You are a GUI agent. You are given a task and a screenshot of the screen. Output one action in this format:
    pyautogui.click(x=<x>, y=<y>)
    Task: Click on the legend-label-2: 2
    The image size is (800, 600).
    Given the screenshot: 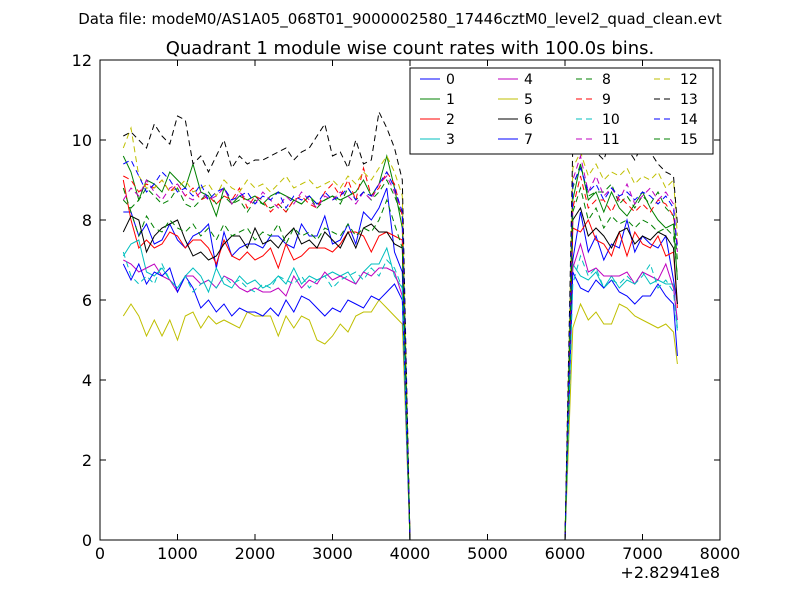 What is the action you would take?
    pyautogui.click(x=450, y=120)
    